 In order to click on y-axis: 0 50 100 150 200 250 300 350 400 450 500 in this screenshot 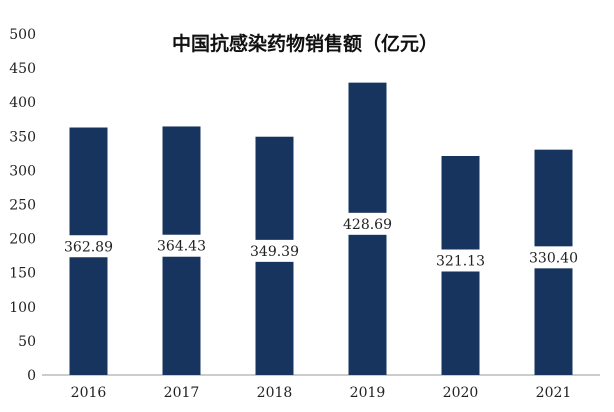, I will do `click(22, 205)`.